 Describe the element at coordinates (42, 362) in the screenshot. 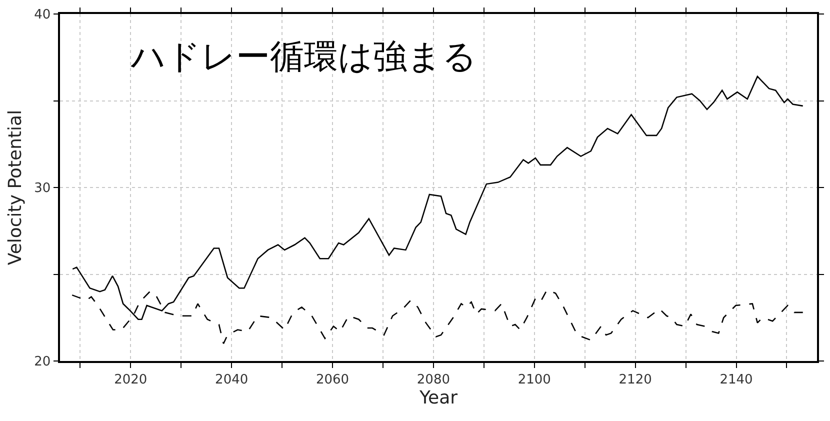

I see `y-tick-label: 20` at that location.